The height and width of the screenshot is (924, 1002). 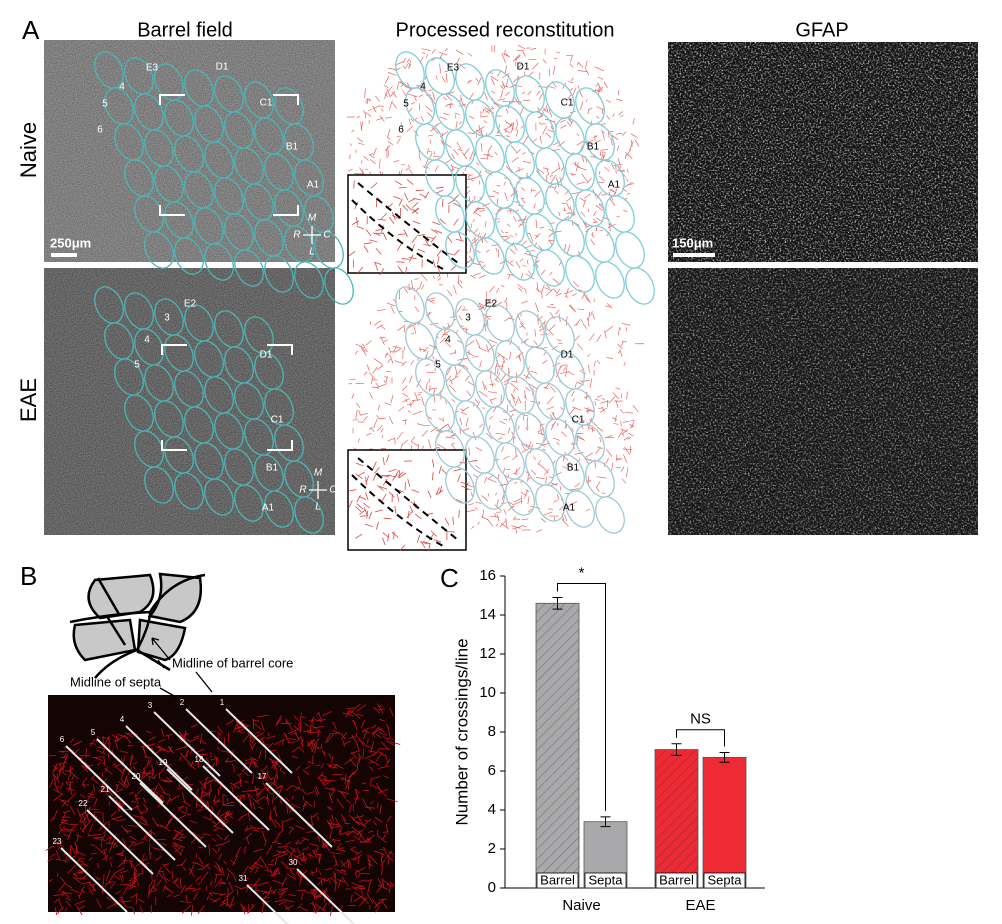 I want to click on scale-bar-label: 250μm, so click(x=70, y=242).